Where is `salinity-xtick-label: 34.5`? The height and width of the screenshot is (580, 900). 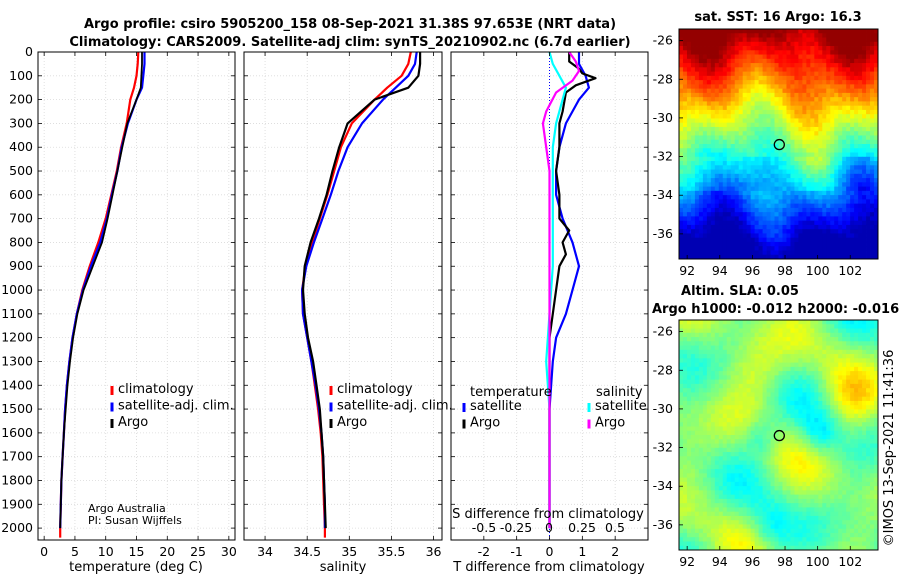
salinity-xtick-label: 34.5 is located at coordinates (307, 551).